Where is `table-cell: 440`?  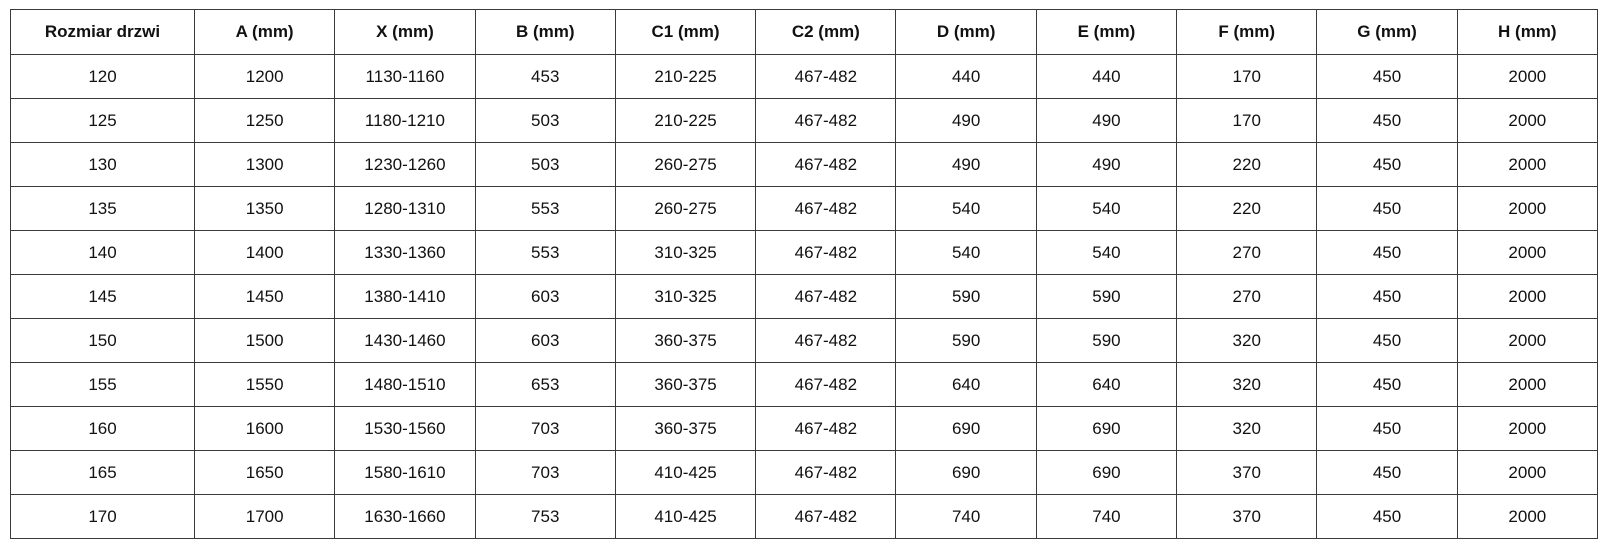
table-cell: 440 is located at coordinates (1106, 76).